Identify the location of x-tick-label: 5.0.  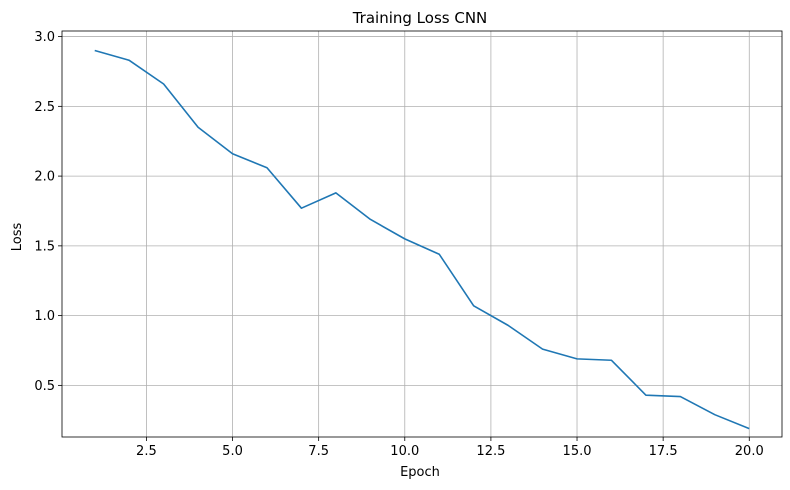
(232, 451).